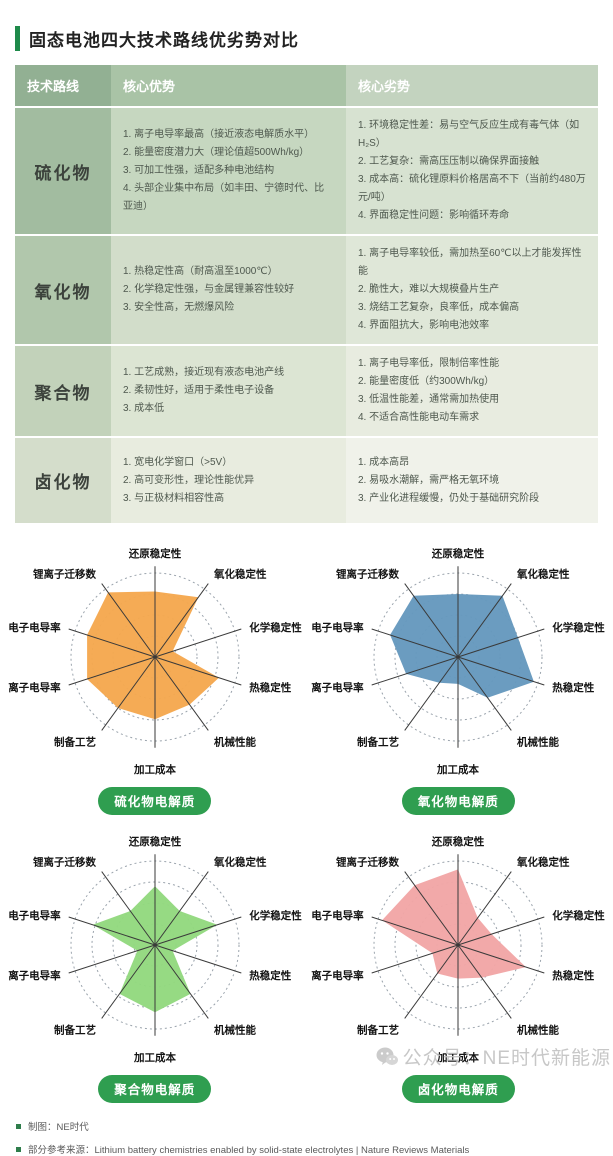 This screenshot has height=1156, width=613. Describe the element at coordinates (228, 85) in the screenshot. I see `column-header-advantages: 核心优势` at that location.